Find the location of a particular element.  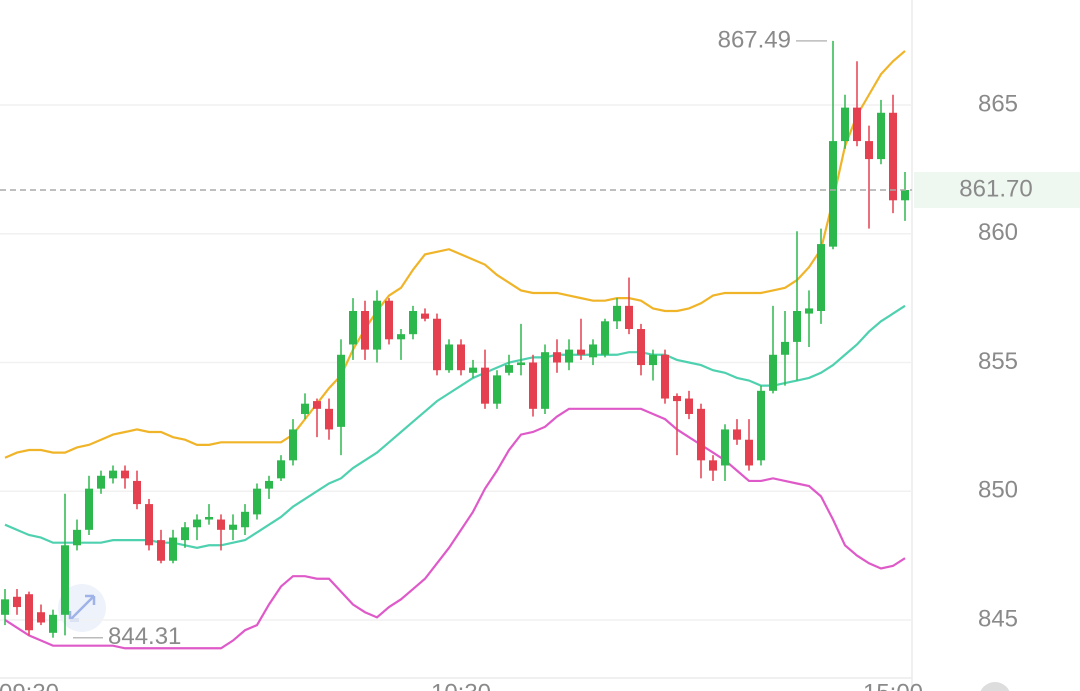

last-price-label: 861.70 is located at coordinates (995, 188).